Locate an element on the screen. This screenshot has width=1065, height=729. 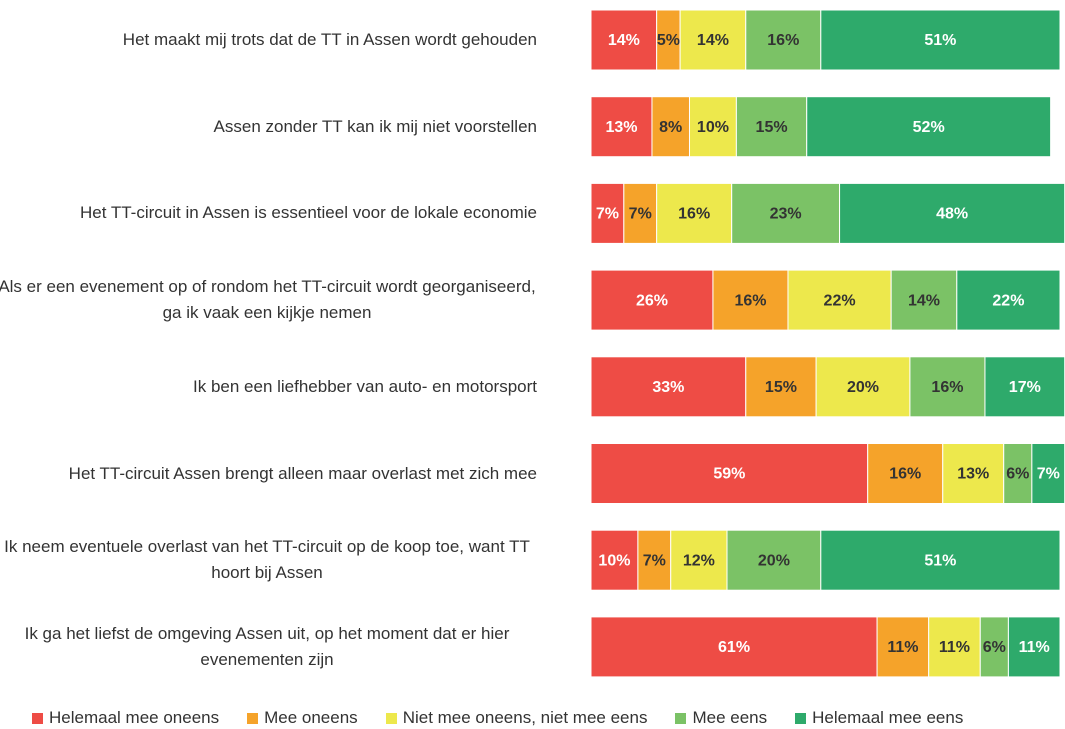
data-label: 48% is located at coordinates (952, 214).